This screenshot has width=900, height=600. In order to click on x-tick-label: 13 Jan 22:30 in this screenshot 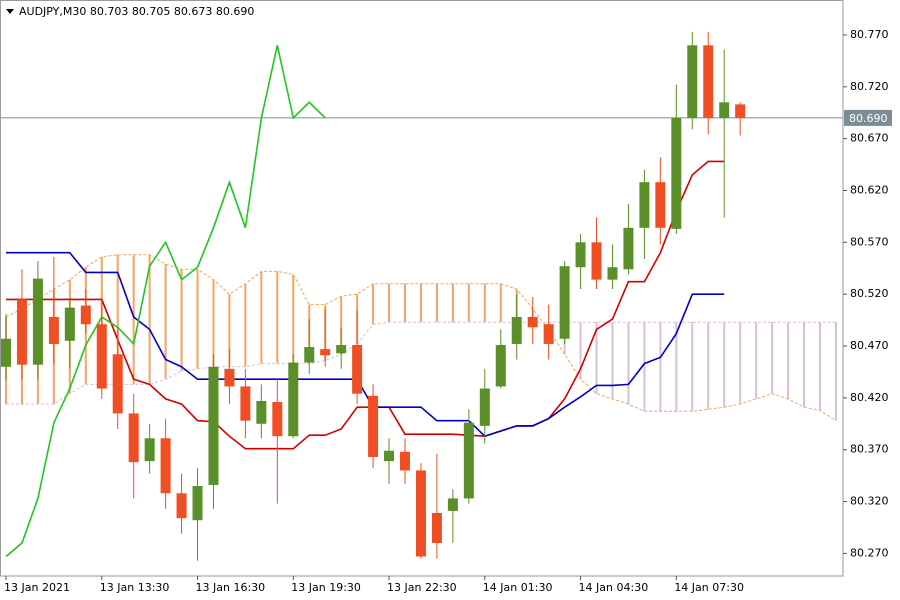, I will do `click(422, 587)`.